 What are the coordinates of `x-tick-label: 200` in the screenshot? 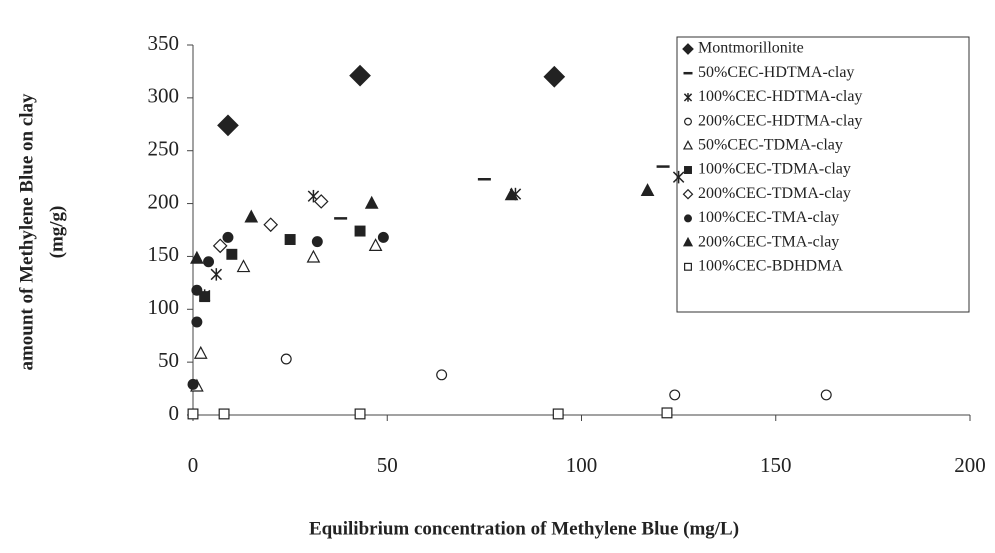 It's located at (970, 465).